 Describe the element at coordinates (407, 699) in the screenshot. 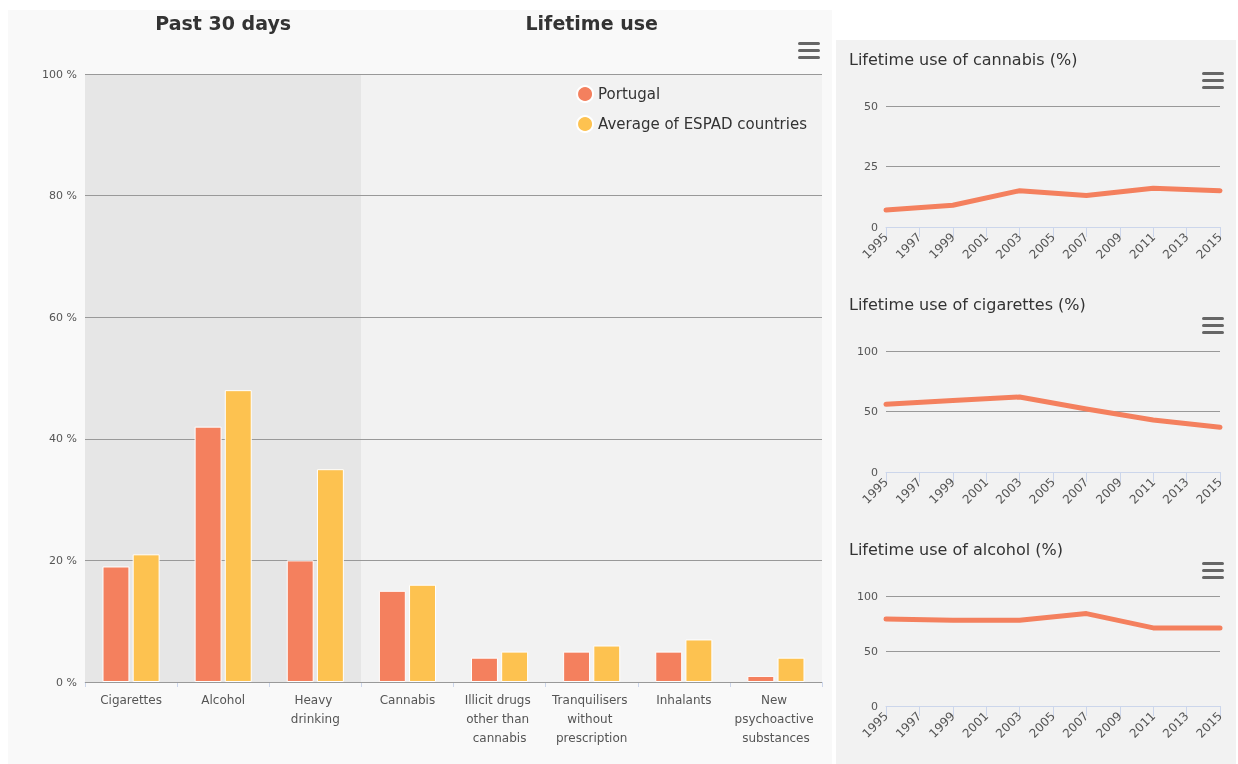

I see `x-tick-label: Cannabis` at that location.